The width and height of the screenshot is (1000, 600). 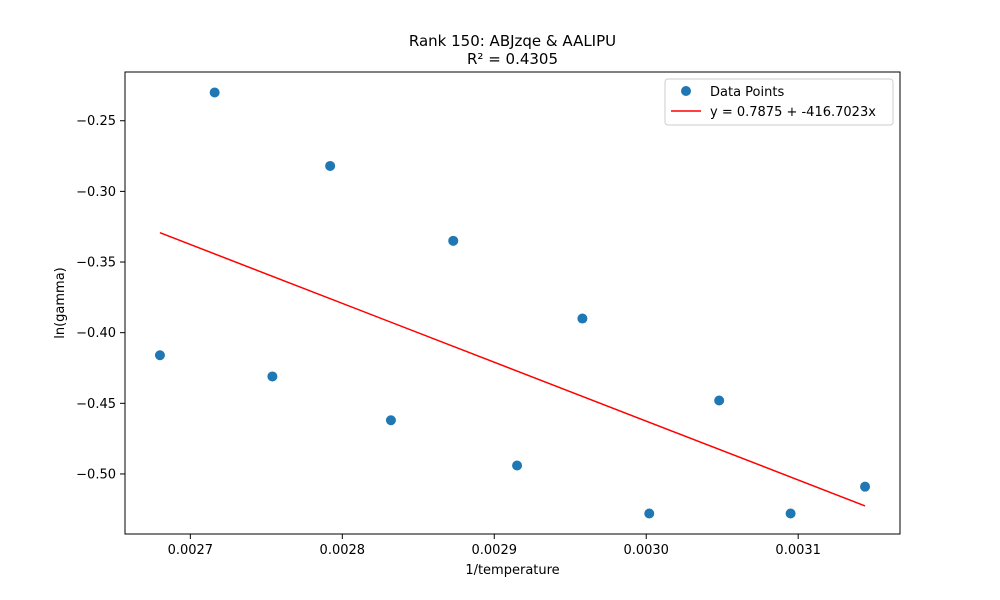 I want to click on legend-label-fit-line: y = 0.7875 + -416.7023x, so click(x=793, y=112).